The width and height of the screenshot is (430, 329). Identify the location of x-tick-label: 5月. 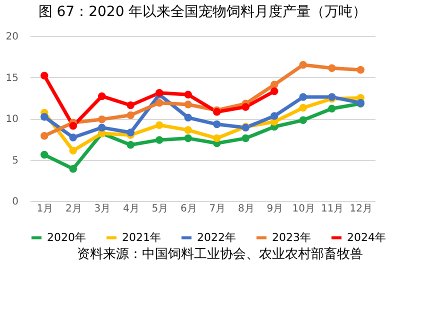
(160, 209).